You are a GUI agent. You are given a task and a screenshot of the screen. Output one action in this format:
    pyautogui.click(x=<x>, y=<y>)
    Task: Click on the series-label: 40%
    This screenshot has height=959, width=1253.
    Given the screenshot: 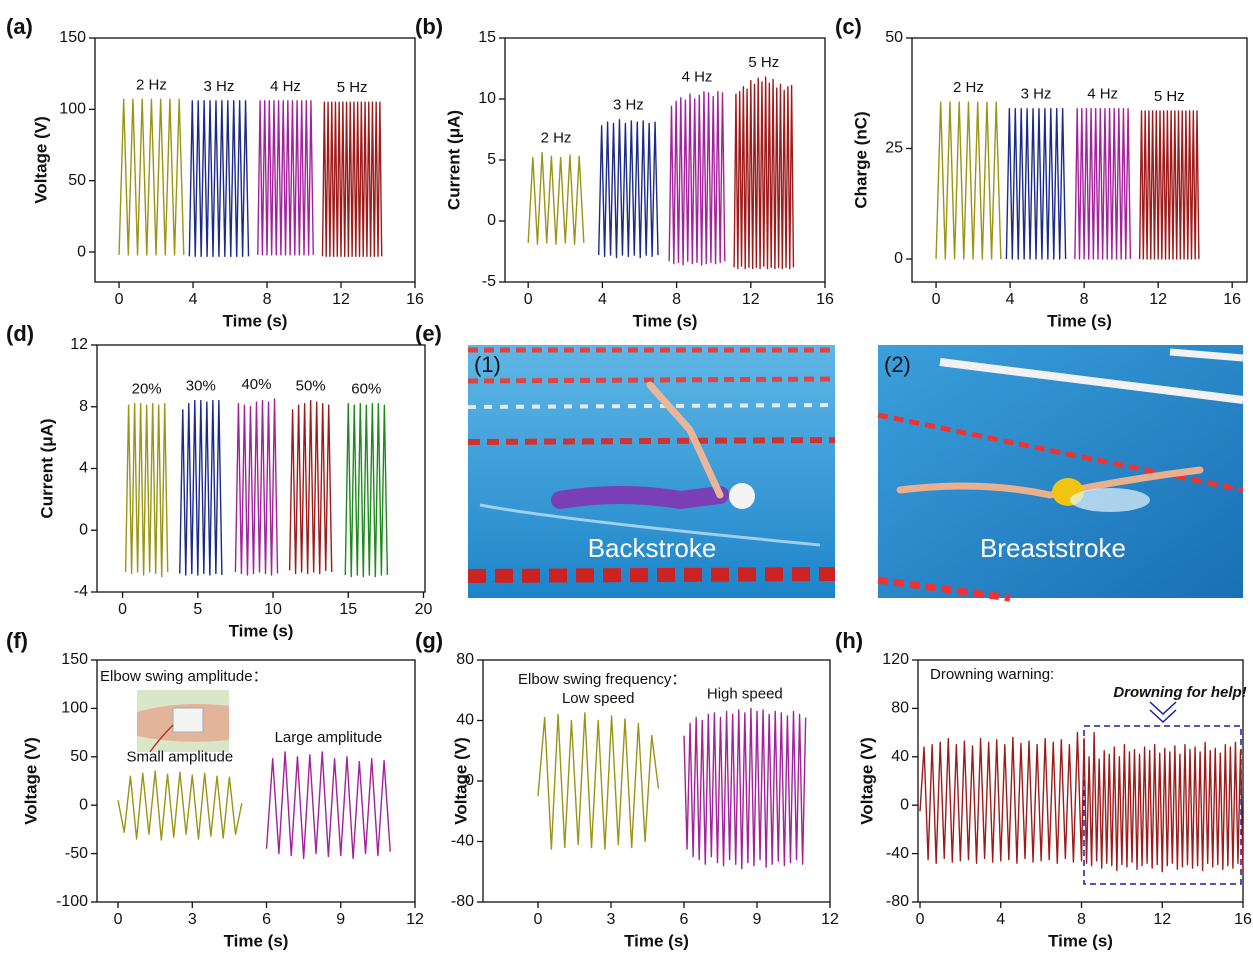 What is the action you would take?
    pyautogui.click(x=256, y=384)
    